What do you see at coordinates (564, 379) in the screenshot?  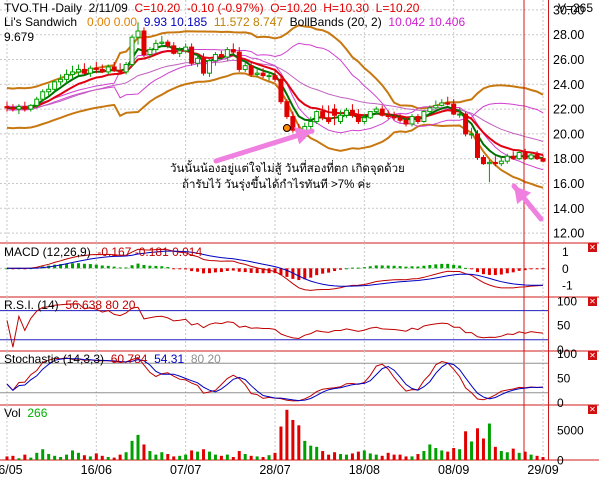 I see `stoch-tick-label: 50` at bounding box center [564, 379].